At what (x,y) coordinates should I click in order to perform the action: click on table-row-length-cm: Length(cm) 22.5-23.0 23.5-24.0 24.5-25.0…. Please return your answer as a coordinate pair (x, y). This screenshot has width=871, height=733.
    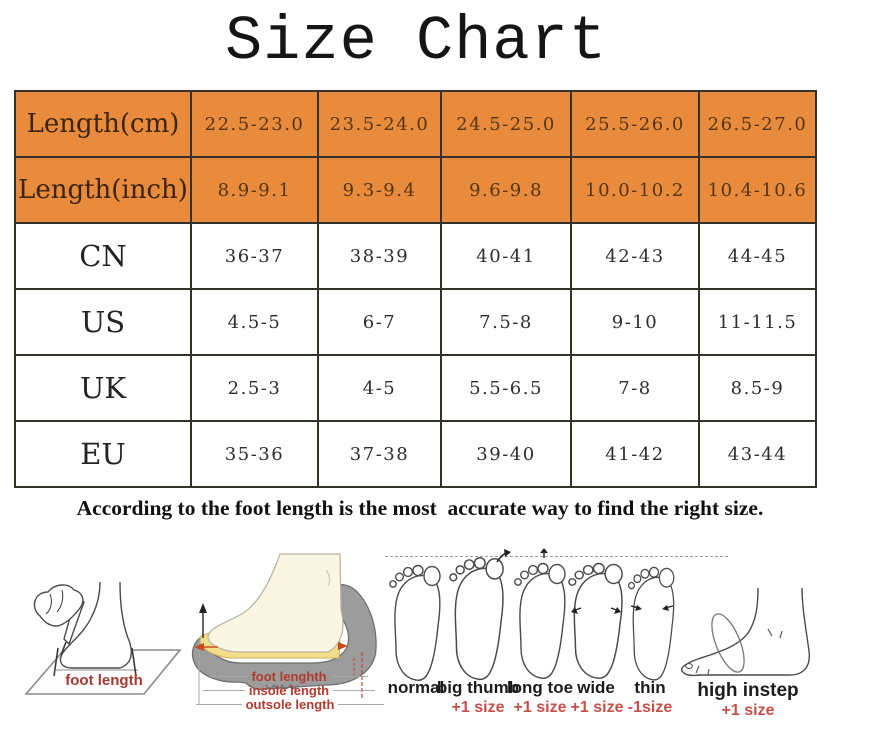
    Looking at the image, I should click on (415, 124).